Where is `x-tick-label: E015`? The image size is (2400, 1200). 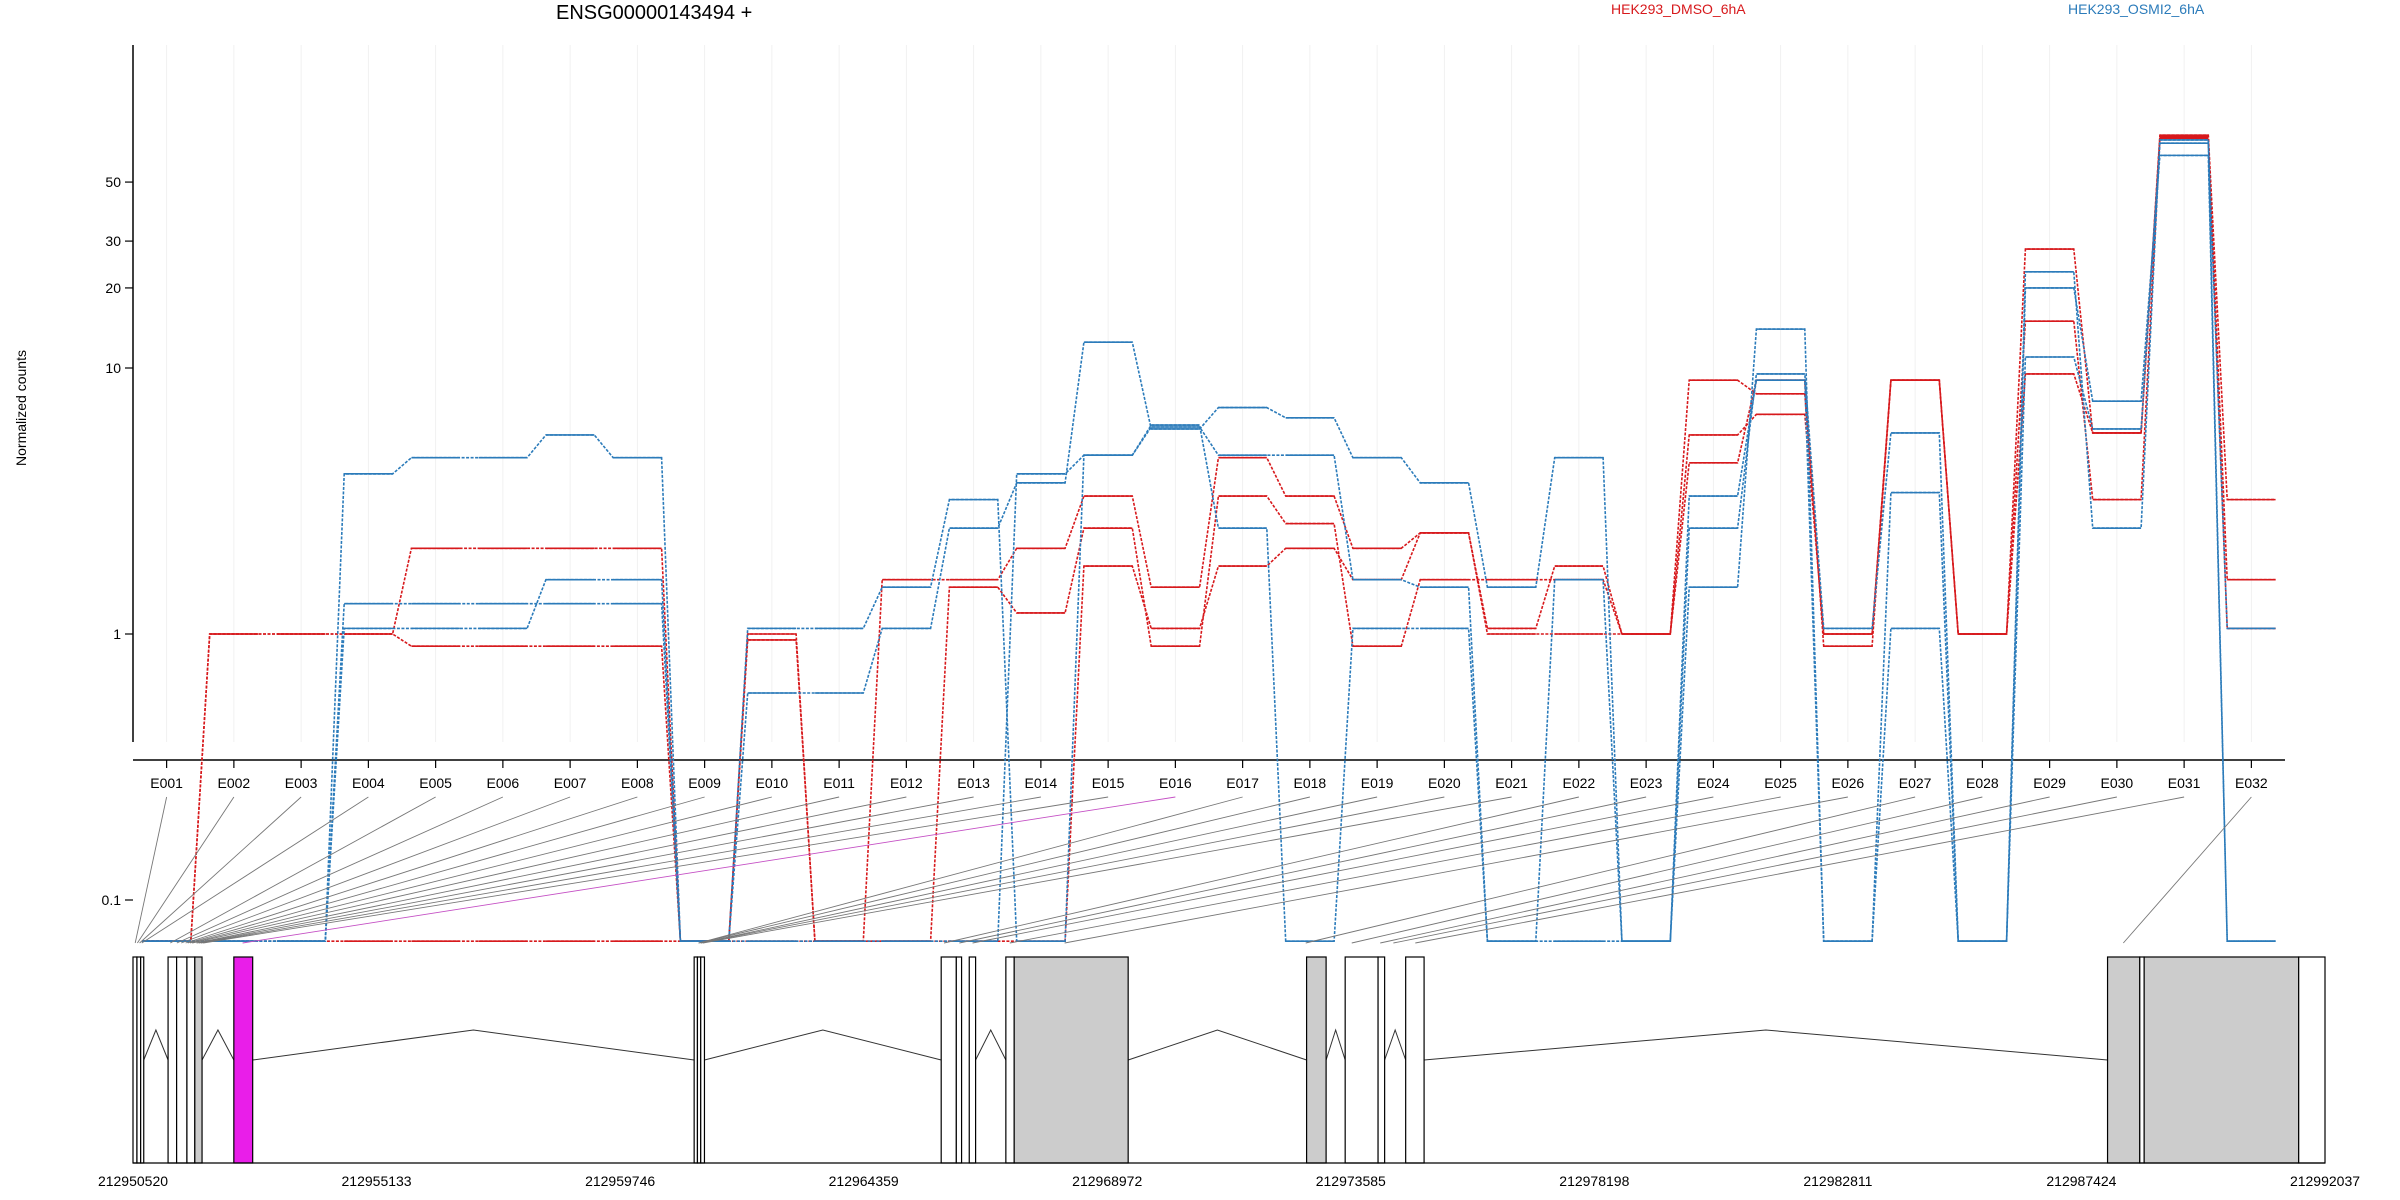 x-tick-label: E015 is located at coordinates (1108, 783).